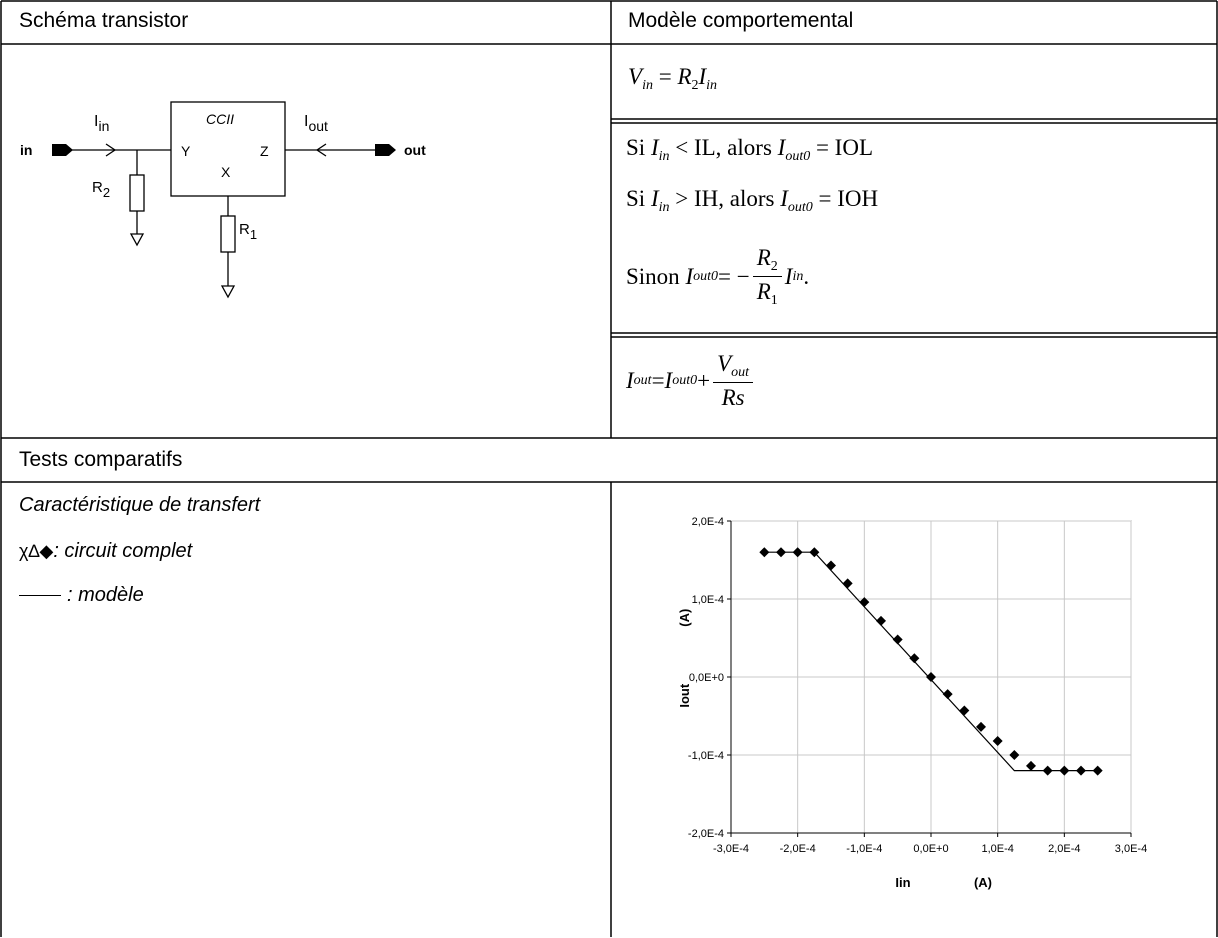  Describe the element at coordinates (316, 123) in the screenshot. I see `iout-label: Iout` at that location.